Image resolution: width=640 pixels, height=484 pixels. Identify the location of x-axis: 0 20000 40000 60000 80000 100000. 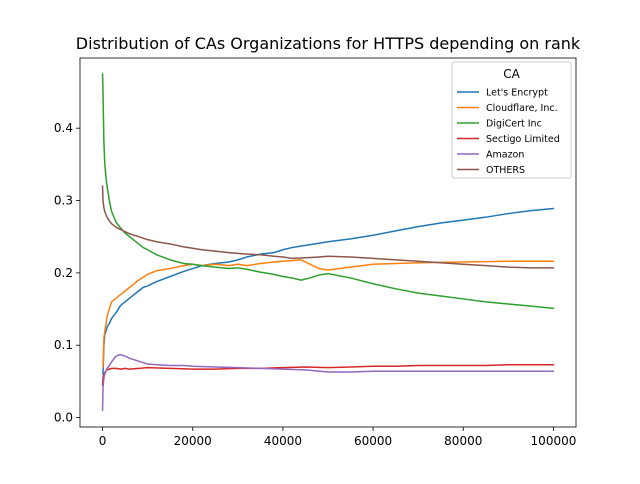
(338, 437).